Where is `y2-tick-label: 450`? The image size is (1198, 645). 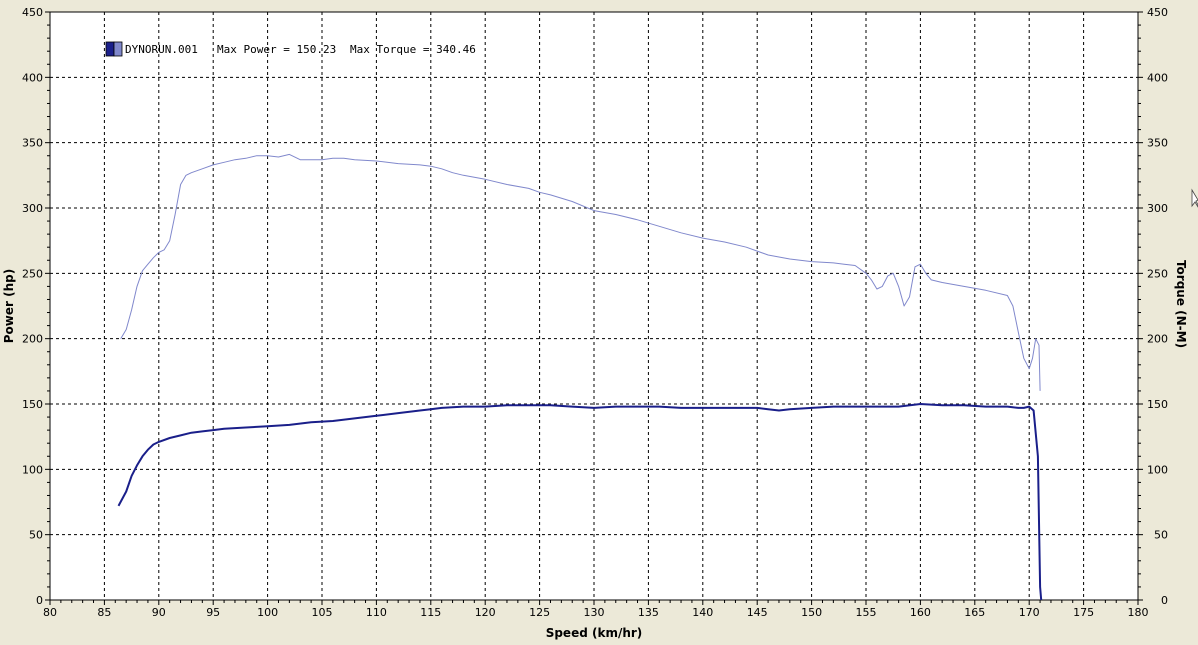 y2-tick-label: 450 is located at coordinates (1157, 12).